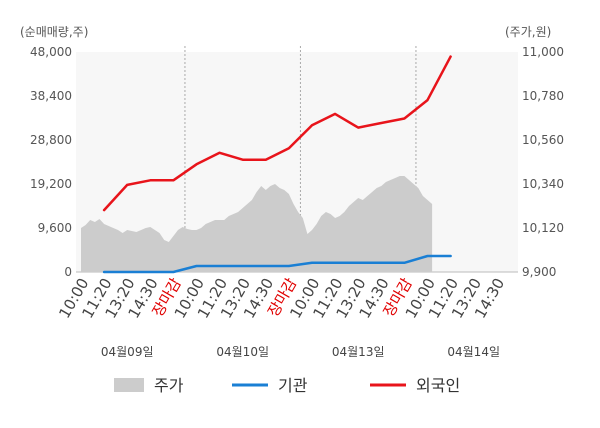 This screenshot has width=600, height=428. Describe the element at coordinates (543, 140) in the screenshot. I see `right-axis-tick-label: 10,560` at that location.